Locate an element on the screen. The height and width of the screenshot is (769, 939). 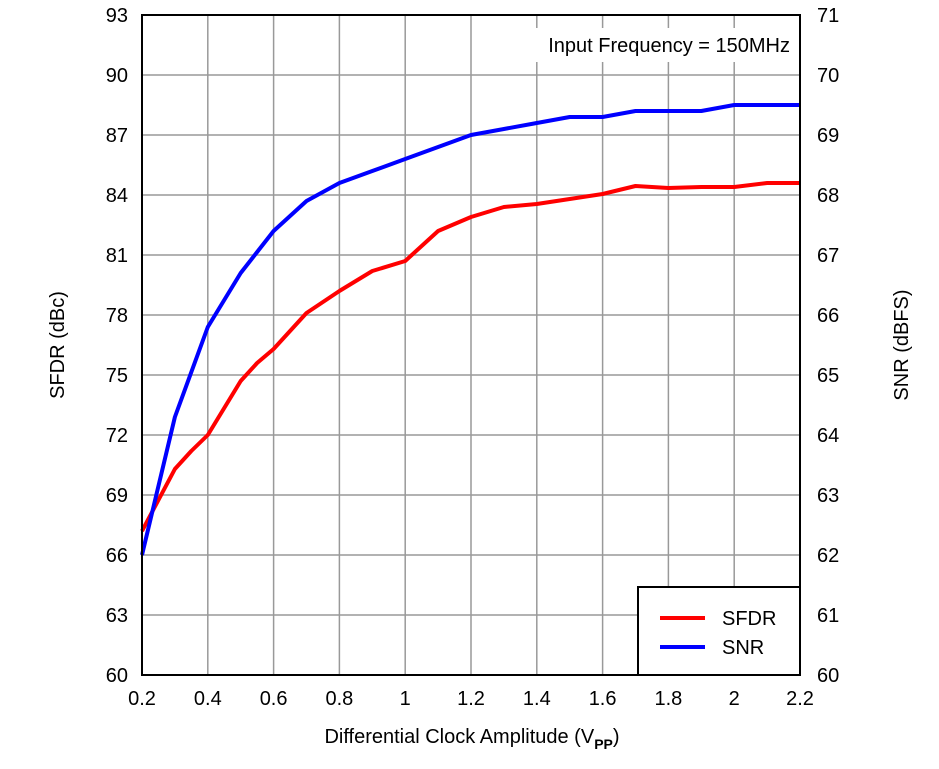
x-axis-label: Differential Clock Amplitude (VPP) is located at coordinates (471, 739).